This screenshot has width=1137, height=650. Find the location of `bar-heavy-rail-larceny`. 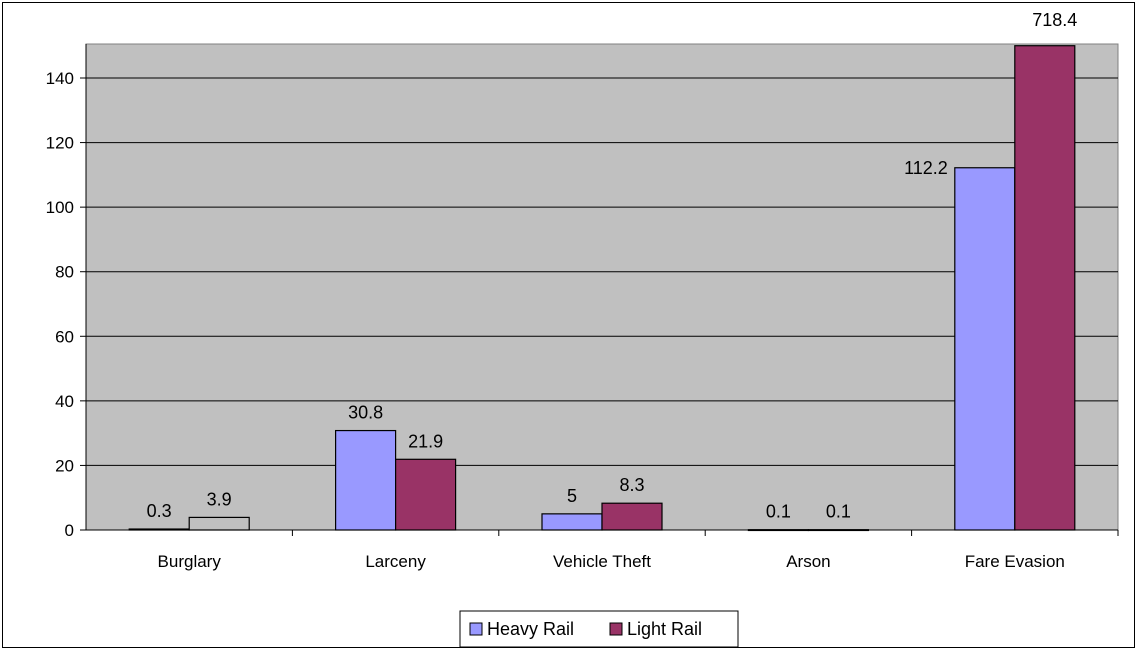

bar-heavy-rail-larceny is located at coordinates (366, 480).